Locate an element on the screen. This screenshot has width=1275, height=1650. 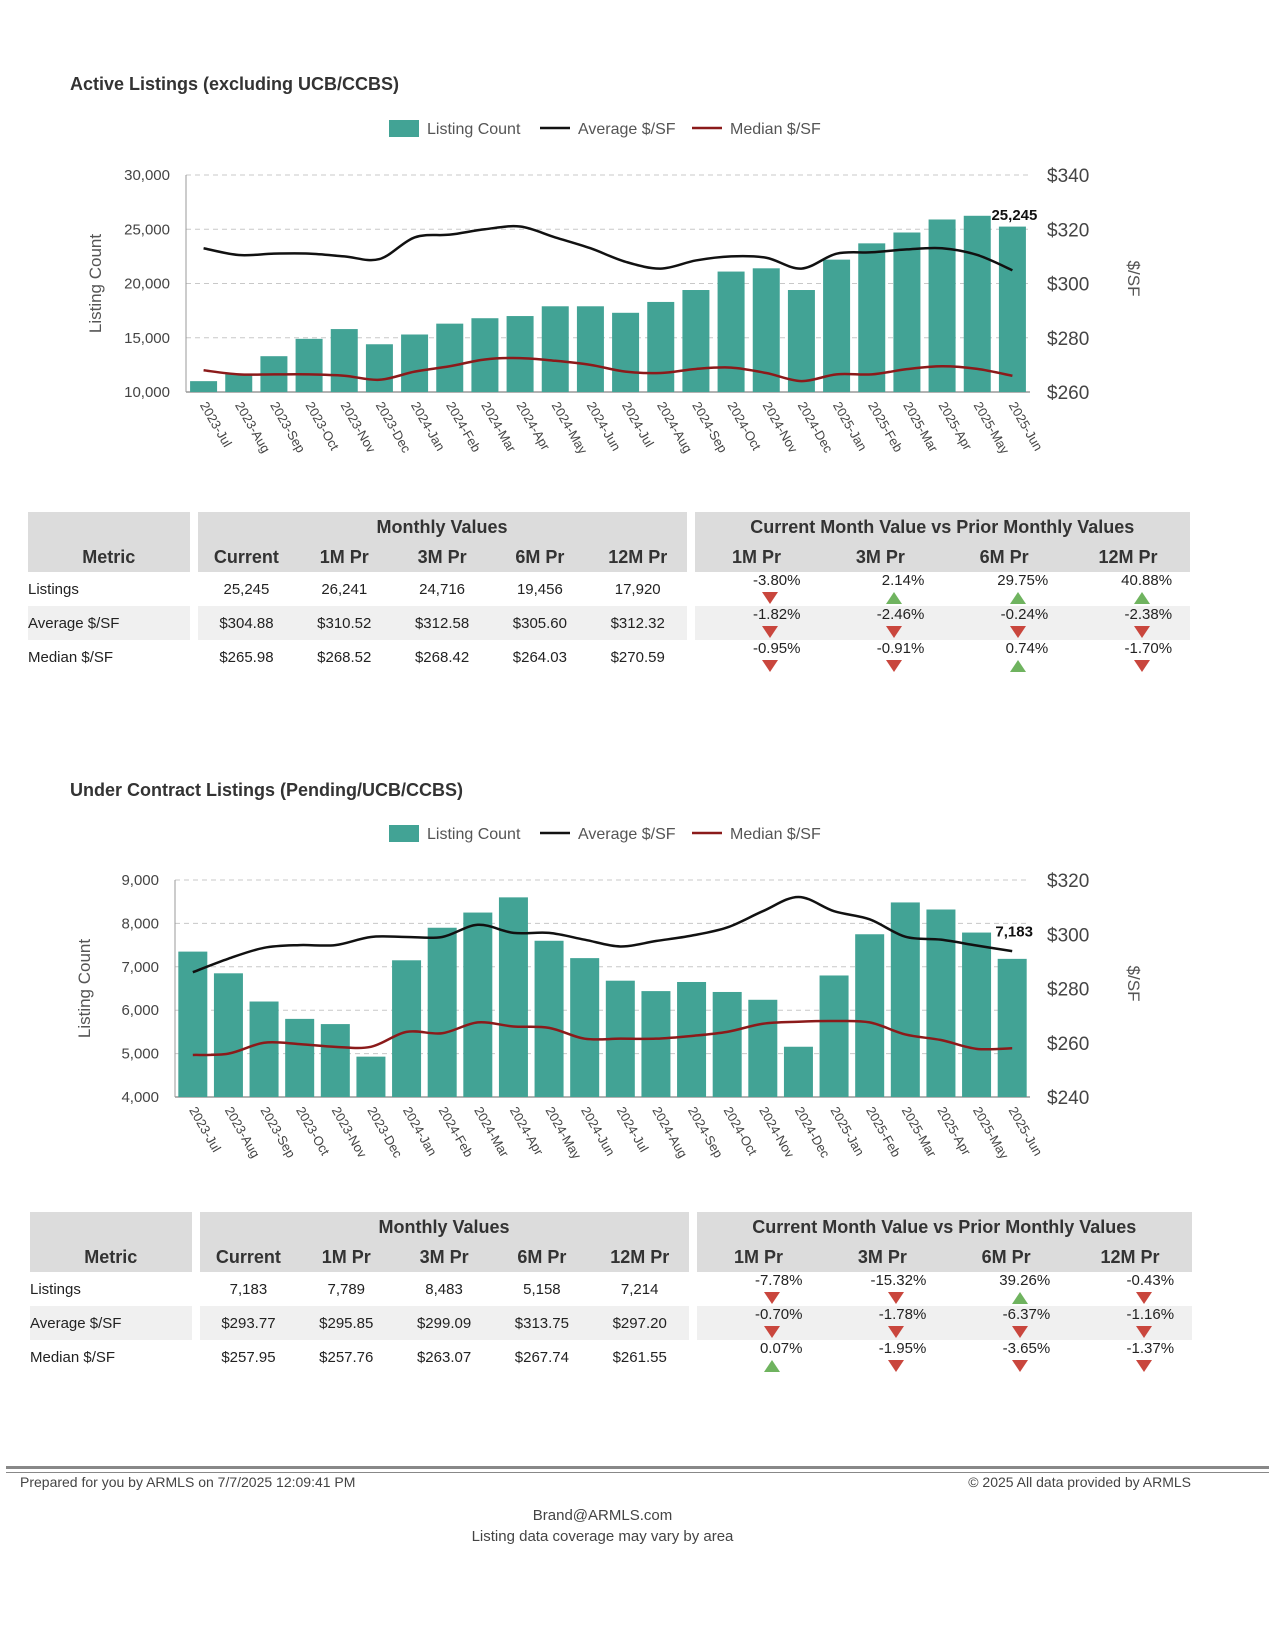
change-cell: -0.70% is located at coordinates (758, 1323).